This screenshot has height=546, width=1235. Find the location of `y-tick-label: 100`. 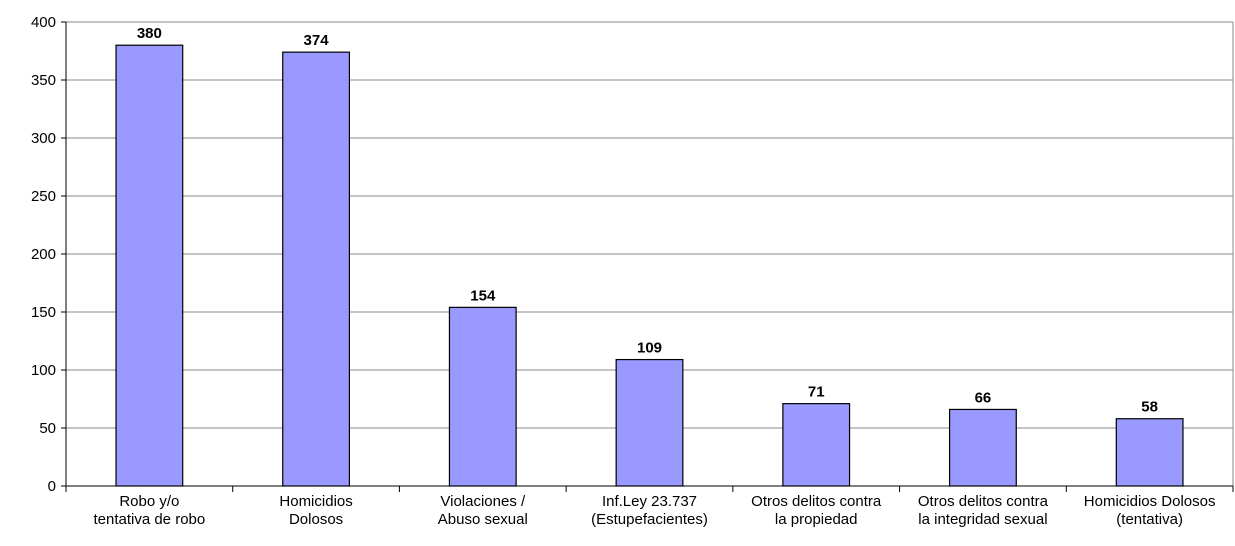

y-tick-label: 100 is located at coordinates (43, 370).